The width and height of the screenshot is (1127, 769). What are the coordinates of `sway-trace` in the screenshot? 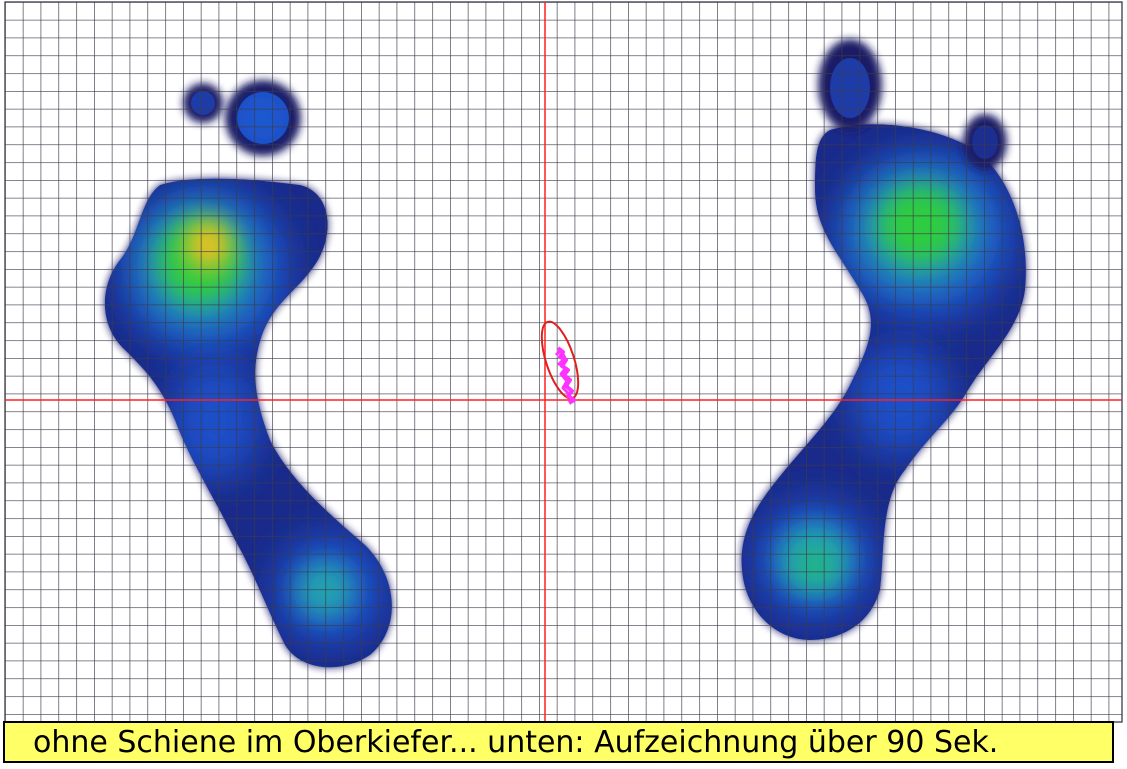 It's located at (565, 375).